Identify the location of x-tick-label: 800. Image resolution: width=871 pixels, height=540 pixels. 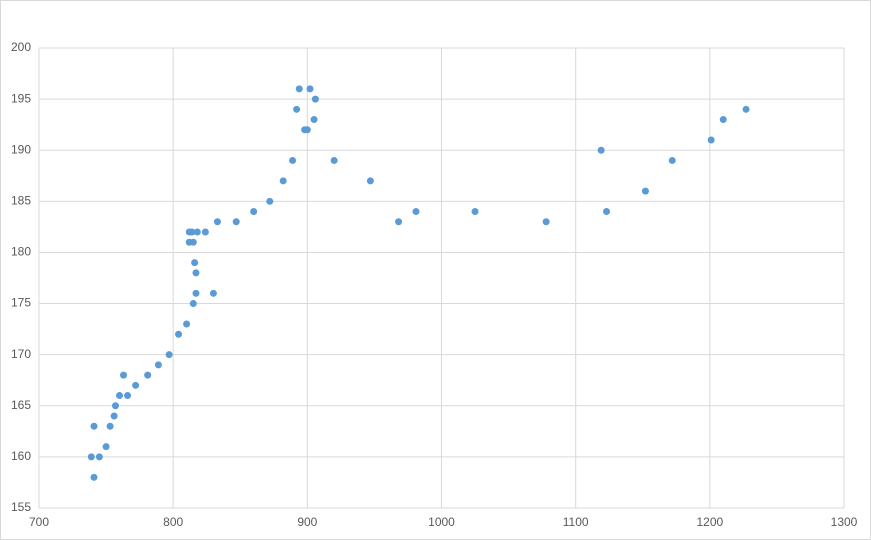
(173, 522).